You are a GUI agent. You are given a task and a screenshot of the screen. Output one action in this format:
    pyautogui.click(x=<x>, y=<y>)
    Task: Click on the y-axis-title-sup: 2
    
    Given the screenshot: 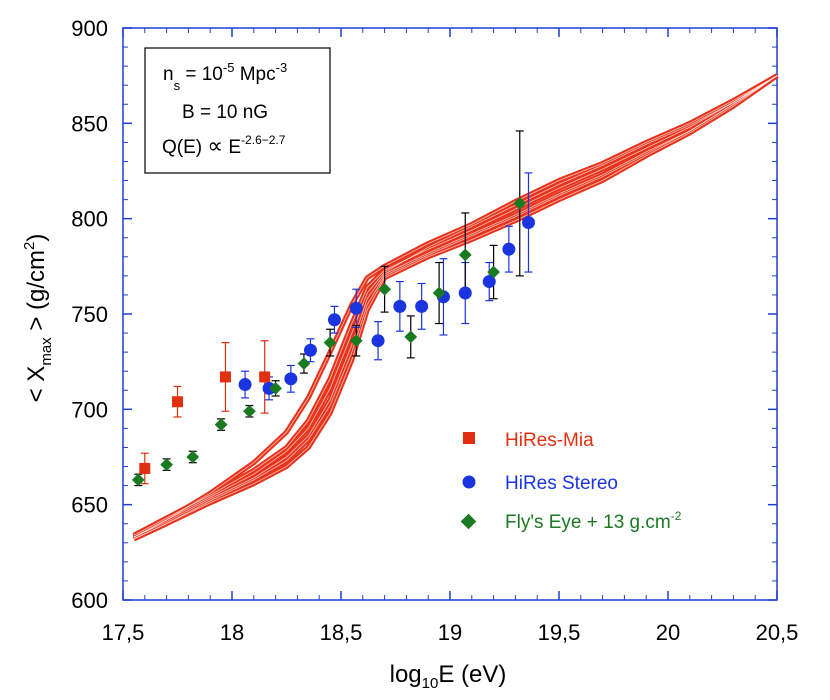 What is the action you would take?
    pyautogui.click(x=29, y=246)
    